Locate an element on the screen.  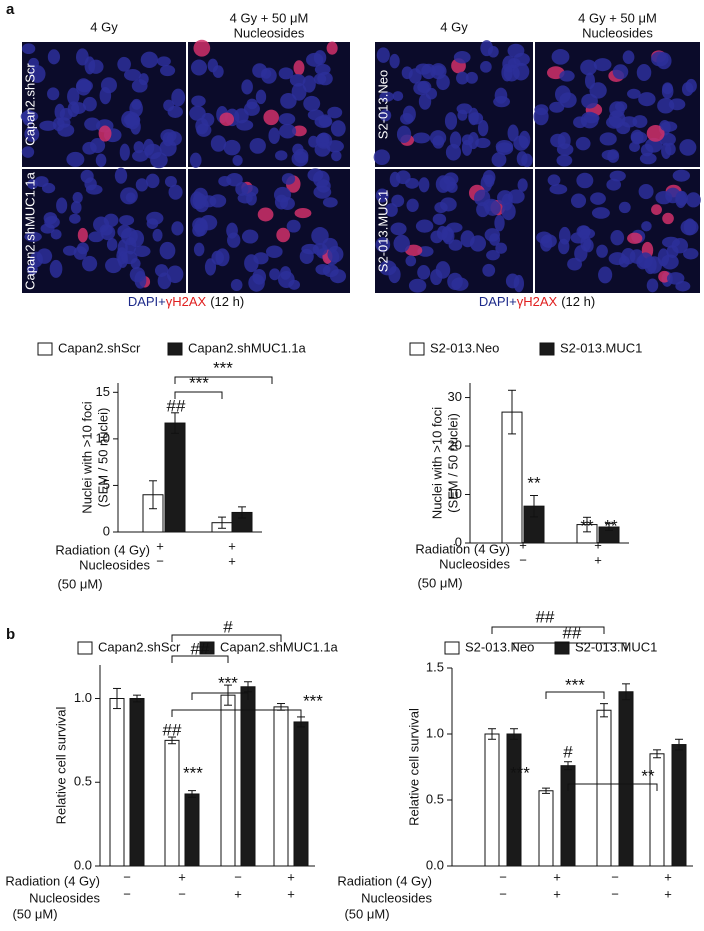
condition-label: Radiation (4 Gy) is located at coordinates (384, 880).